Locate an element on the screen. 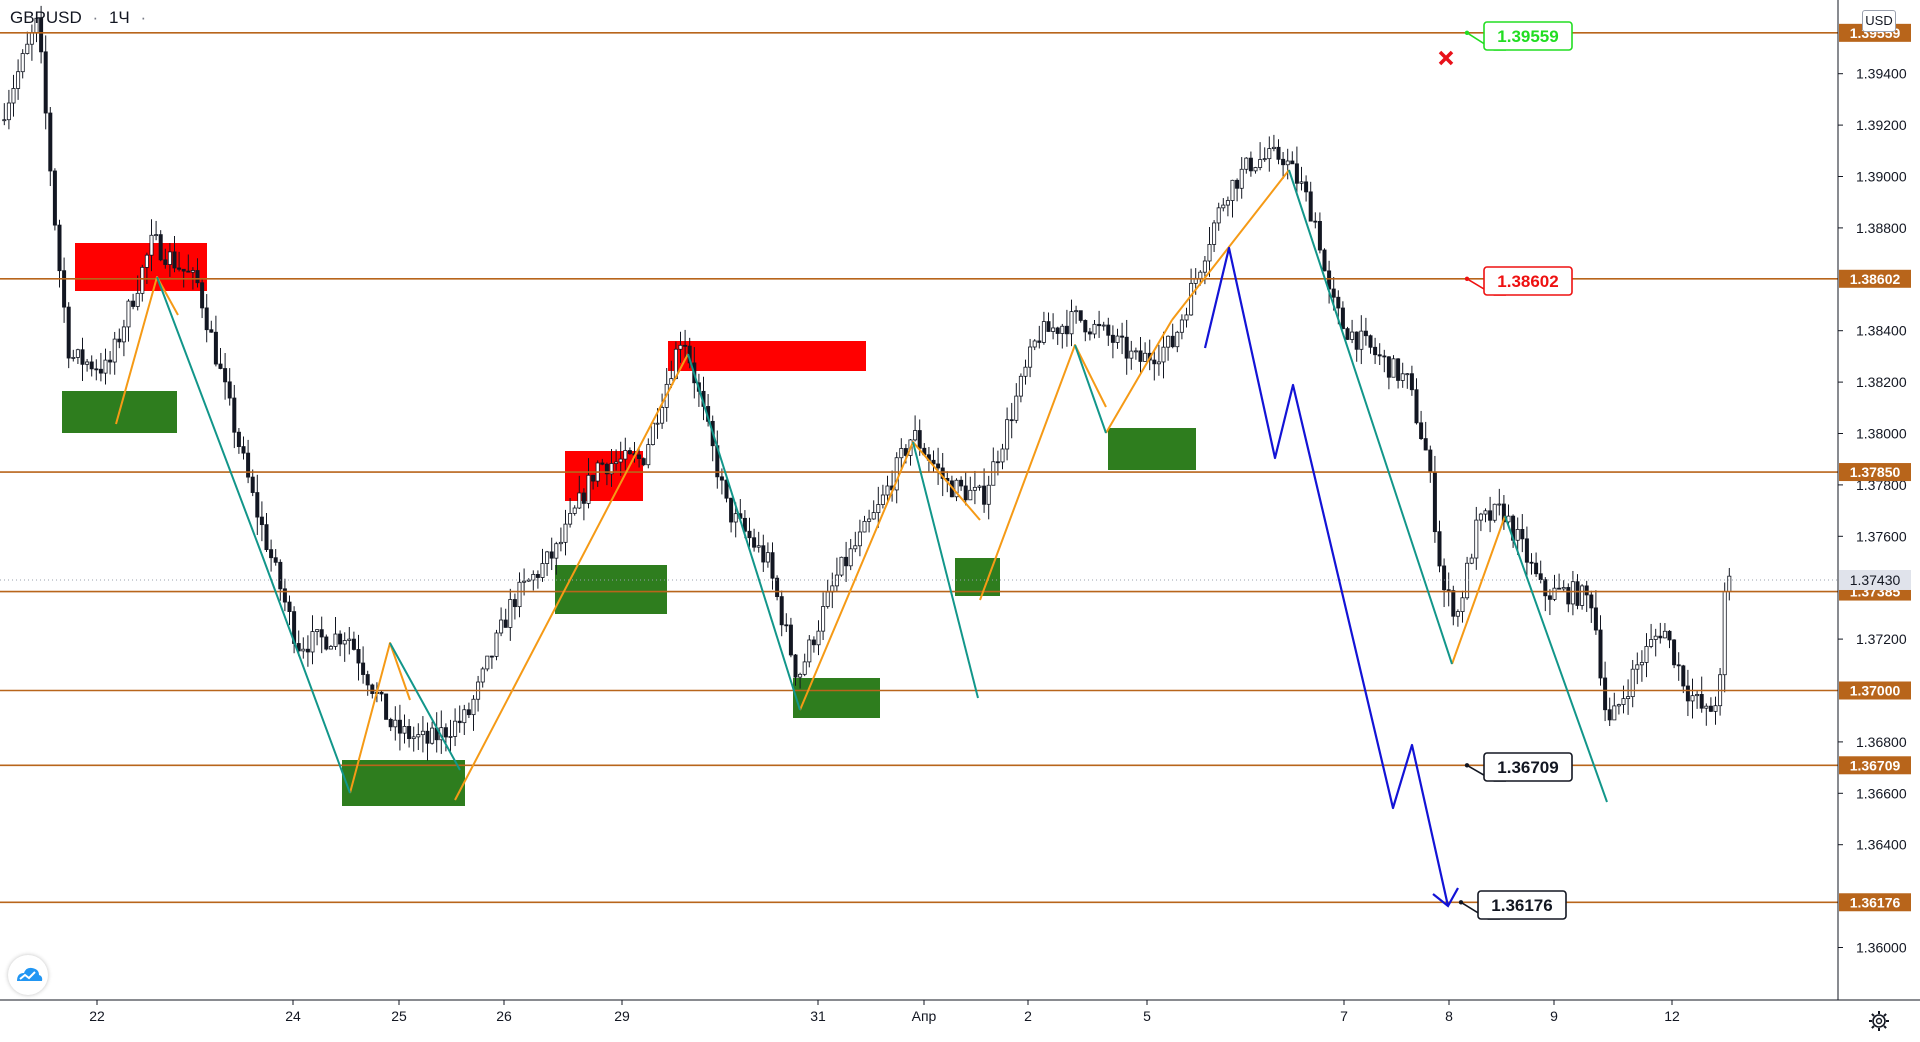  time-tick-label: 29 is located at coordinates (622, 1016).